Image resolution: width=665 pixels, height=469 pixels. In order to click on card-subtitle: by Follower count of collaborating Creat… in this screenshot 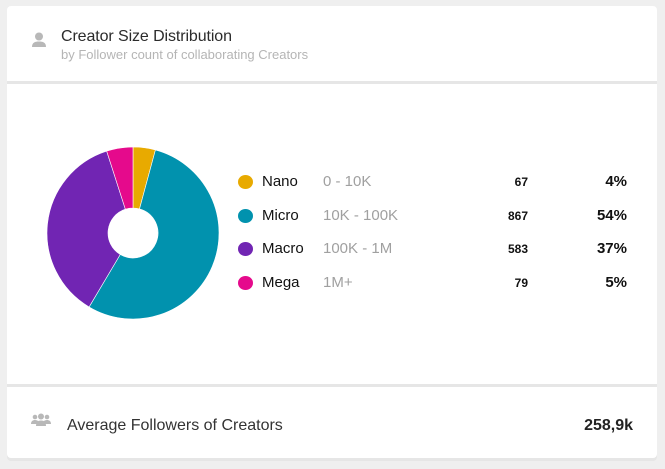, I will do `click(185, 54)`.